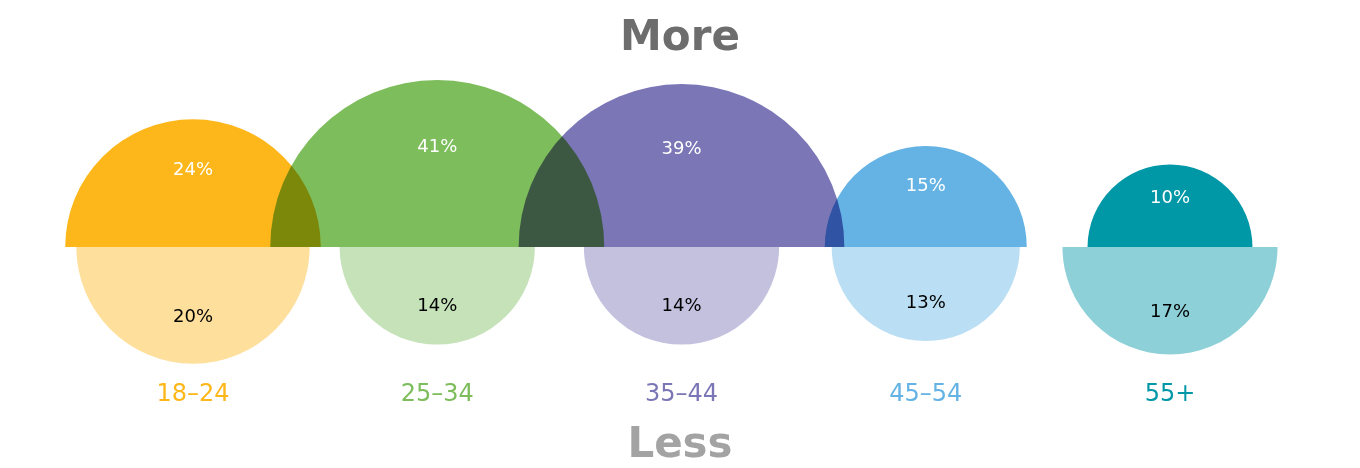 The width and height of the screenshot is (1360, 468). What do you see at coordinates (680, 442) in the screenshot?
I see `text: Less` at bounding box center [680, 442].